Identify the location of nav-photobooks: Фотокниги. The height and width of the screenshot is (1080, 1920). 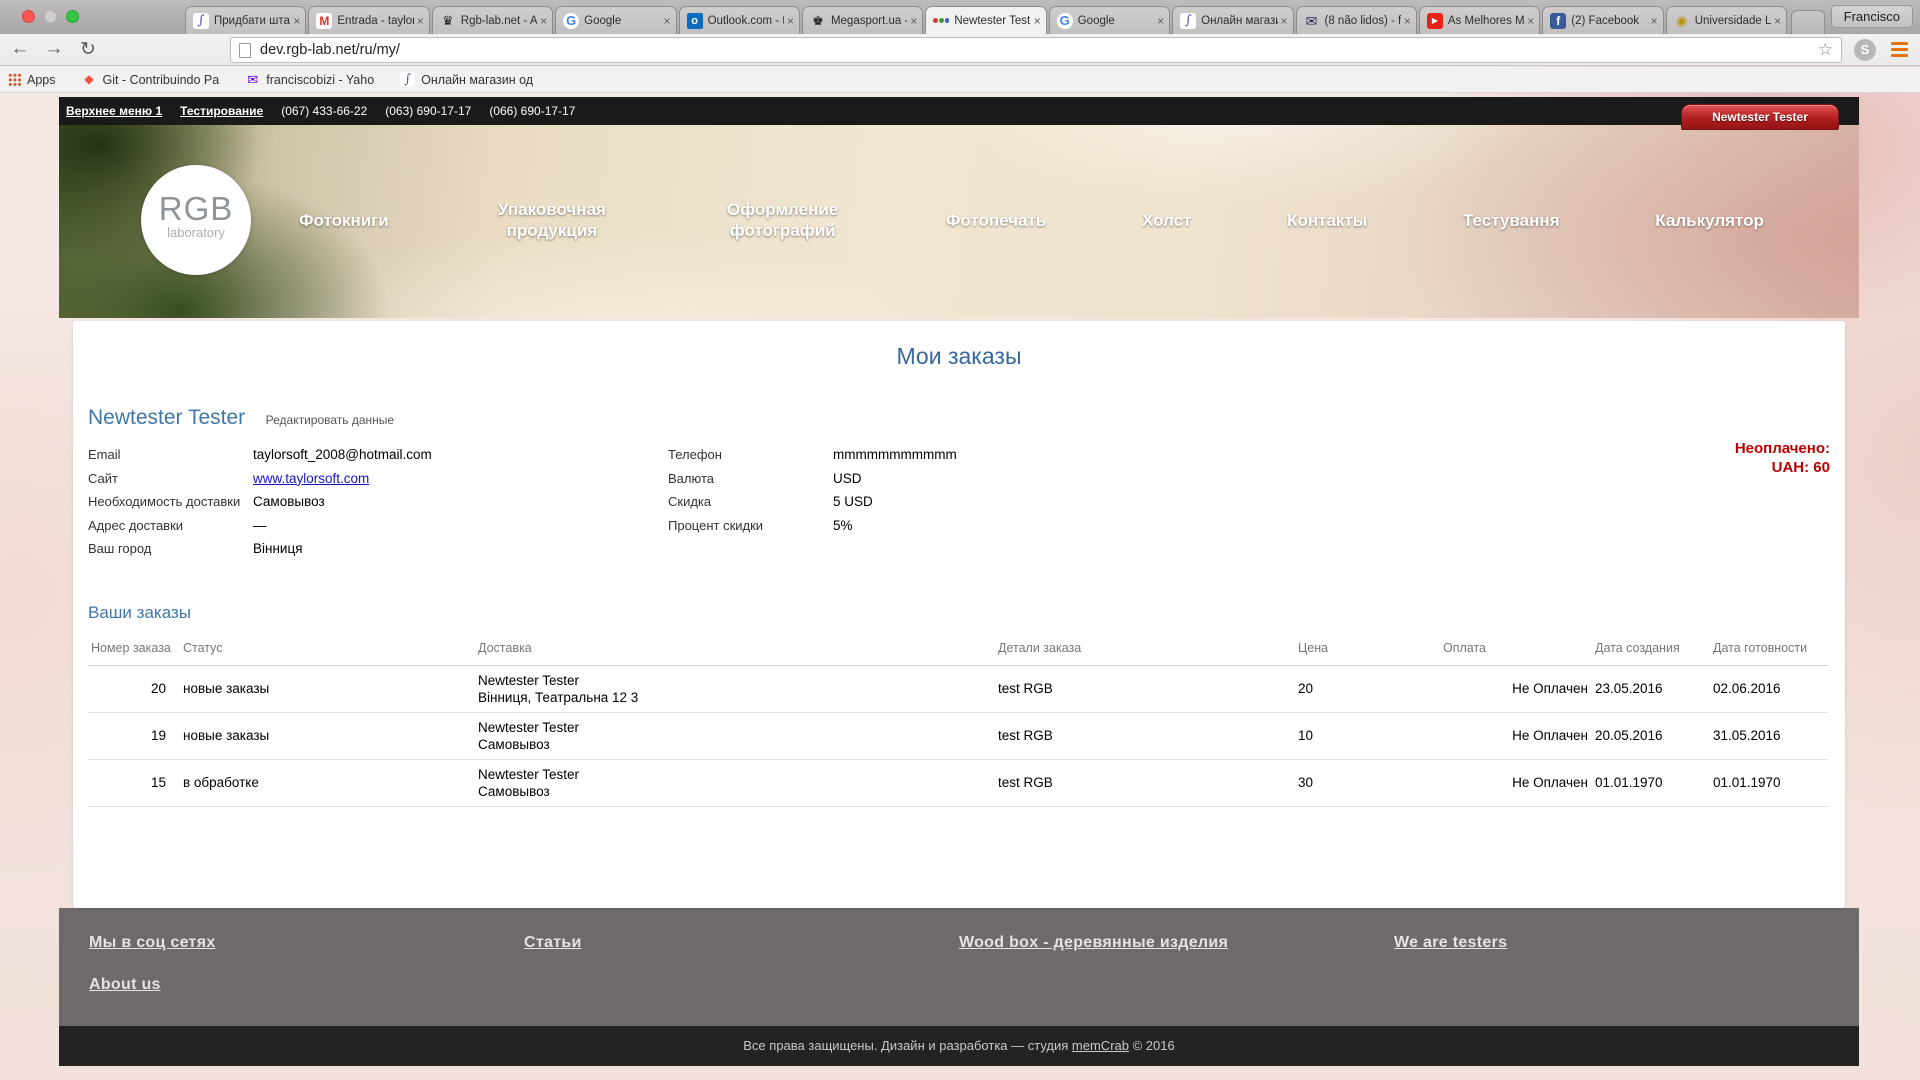
(344, 220).